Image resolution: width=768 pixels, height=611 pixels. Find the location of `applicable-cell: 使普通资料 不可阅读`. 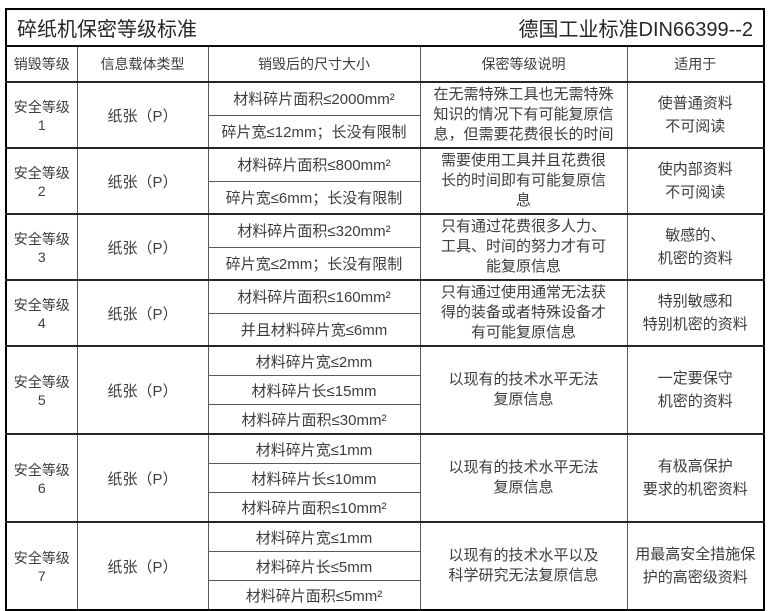

applicable-cell: 使普通资料 不可阅读 is located at coordinates (695, 115).